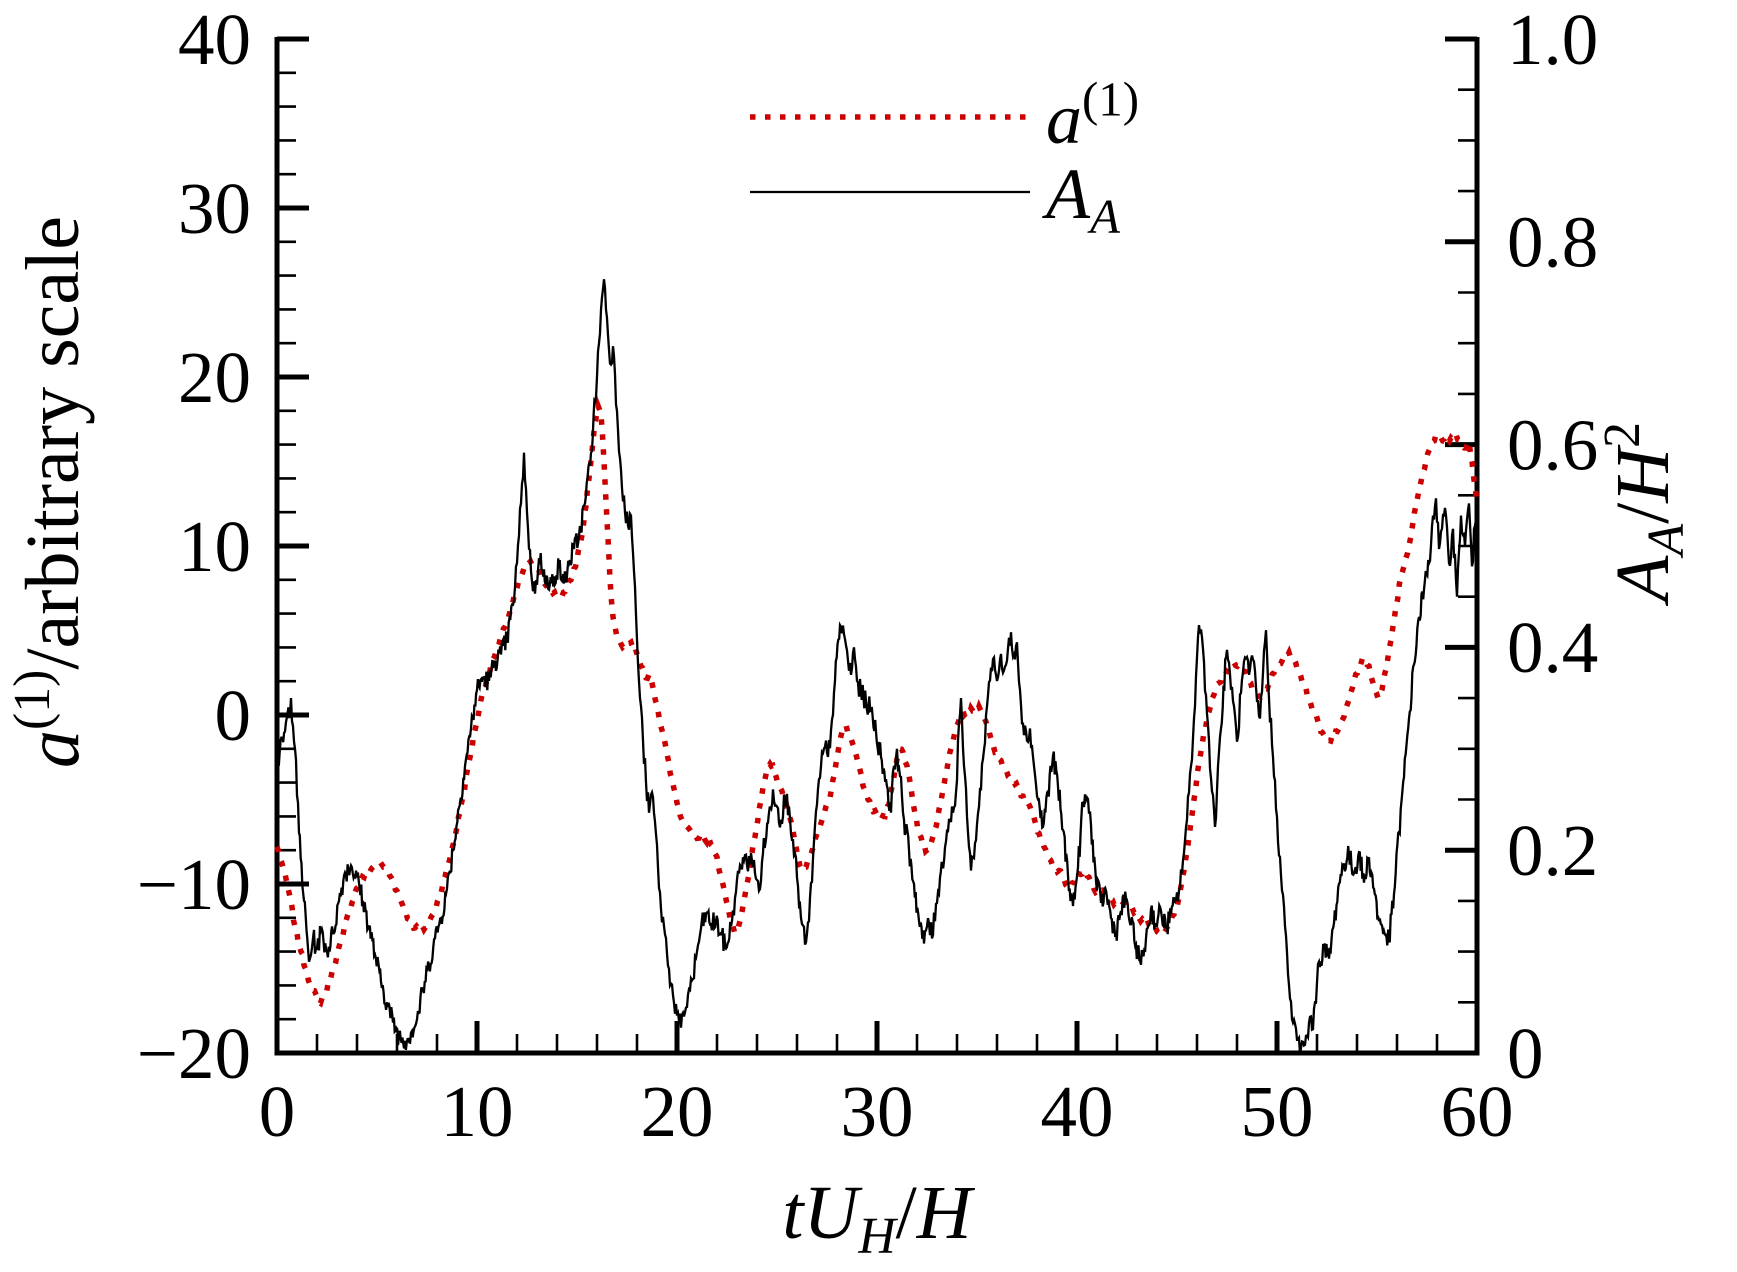 This screenshot has width=1737, height=1272. Describe the element at coordinates (1081, 198) in the screenshot. I see `legend-label-AA: AA` at that location.